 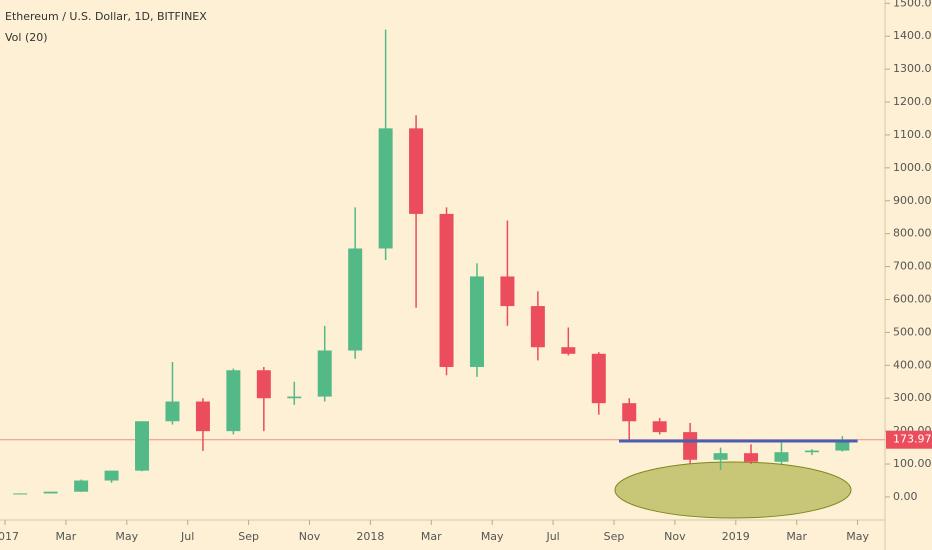 What do you see at coordinates (912, 35) in the screenshot?
I see `y-tick-label: 1400.00` at bounding box center [912, 35].